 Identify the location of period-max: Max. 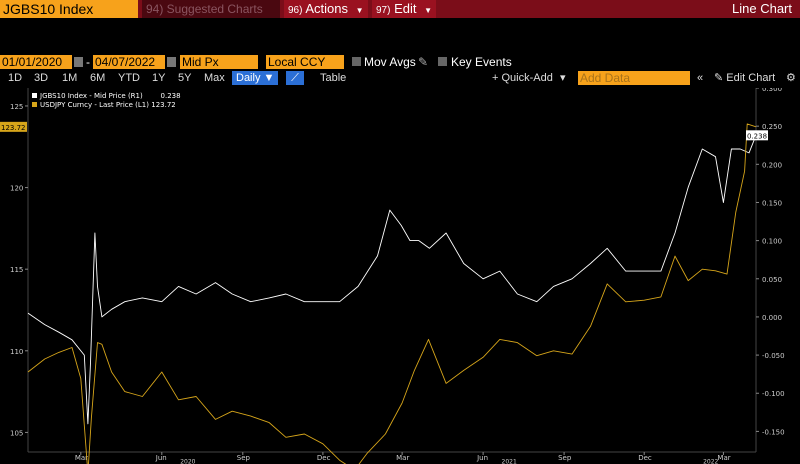
(214, 78).